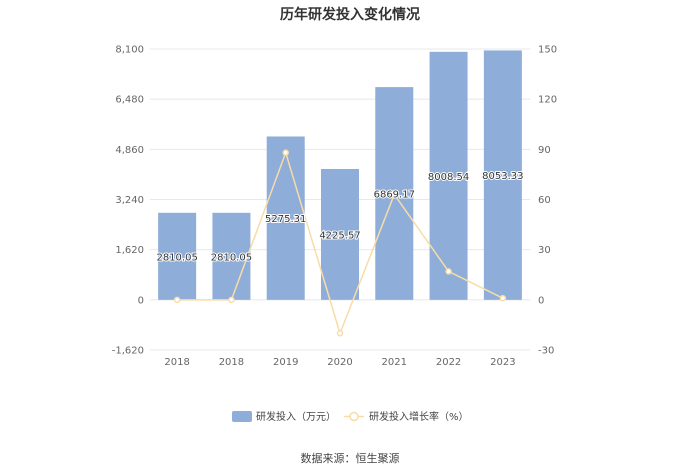 Image resolution: width=700 pixels, height=474 pixels. I want to click on source-note: 数据来源：恒生聚源, so click(350, 458).